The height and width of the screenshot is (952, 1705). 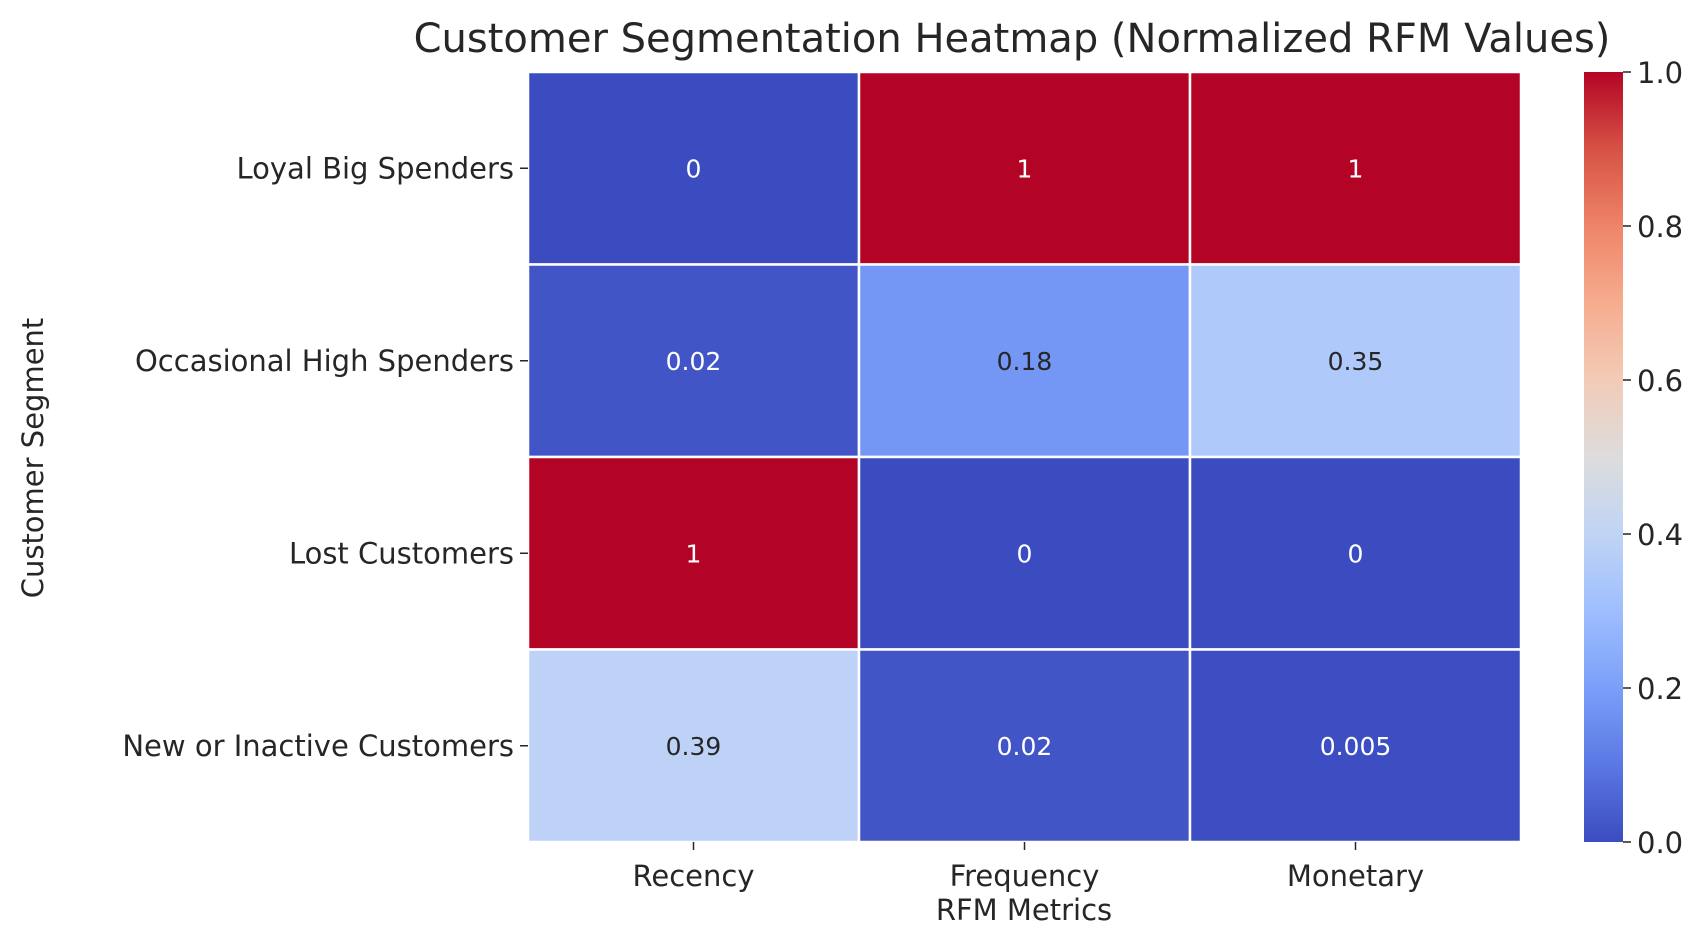 I want to click on colorbar-gradient, so click(x=1603, y=457).